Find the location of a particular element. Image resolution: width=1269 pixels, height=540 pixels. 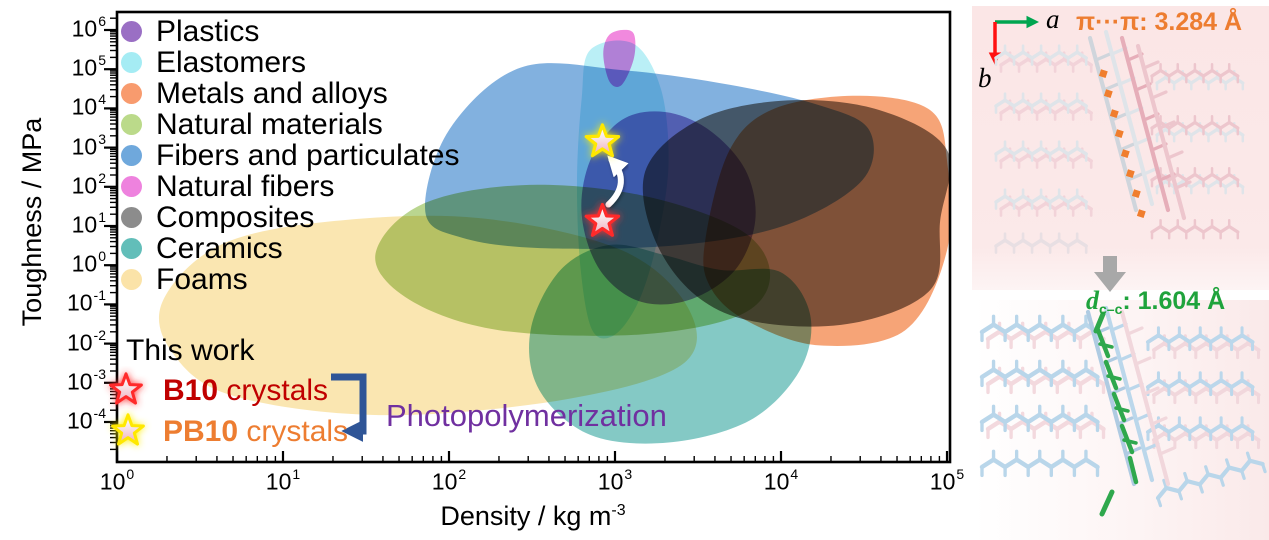

unit-cell-axes is located at coordinates (1014, 40).